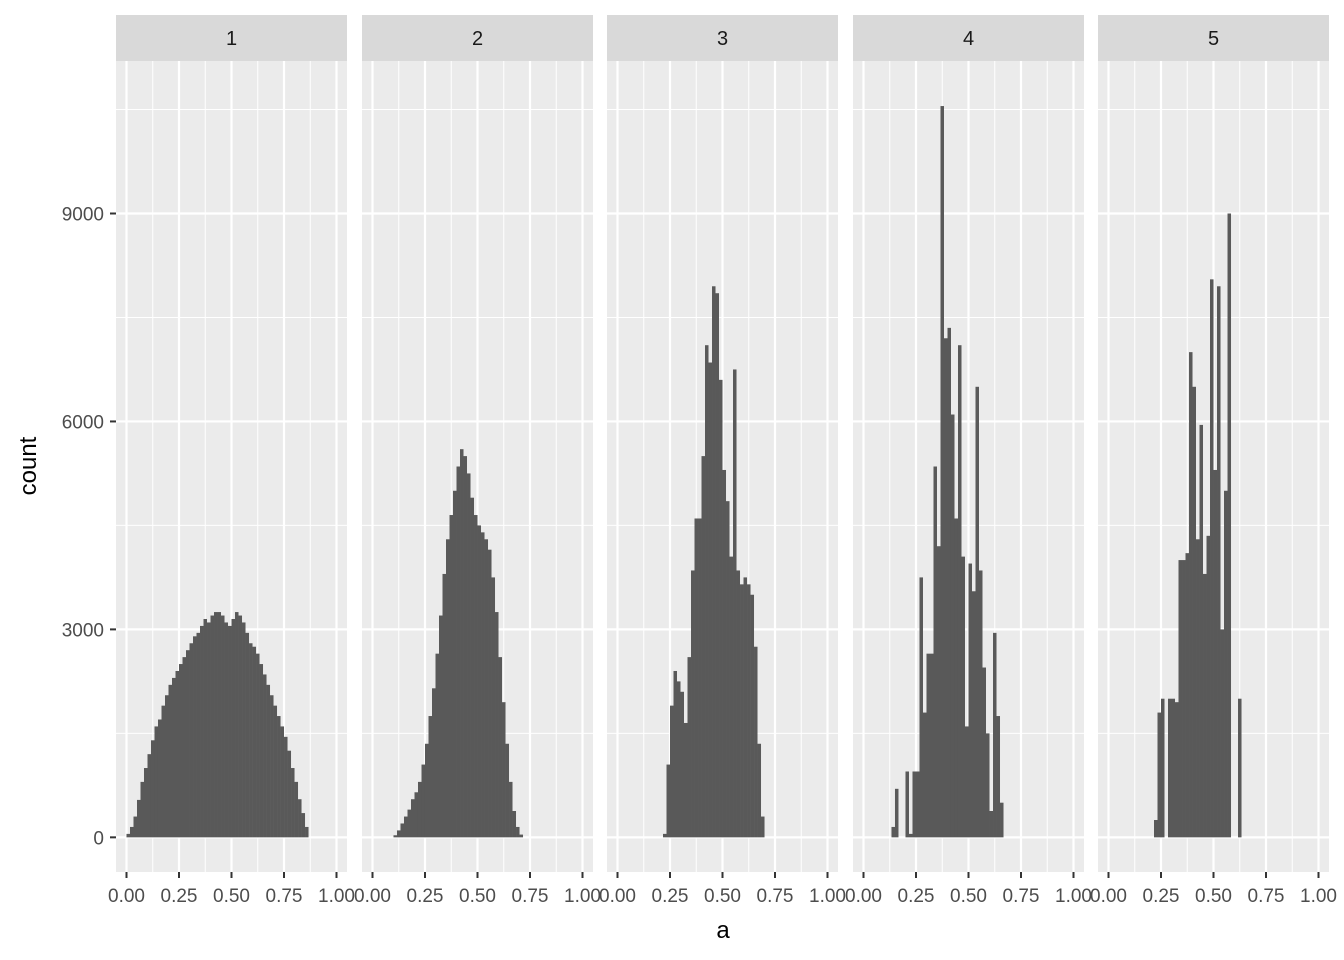 This screenshot has width=1344, height=960. Describe the element at coordinates (723, 930) in the screenshot. I see `x-axis-title: a` at that location.